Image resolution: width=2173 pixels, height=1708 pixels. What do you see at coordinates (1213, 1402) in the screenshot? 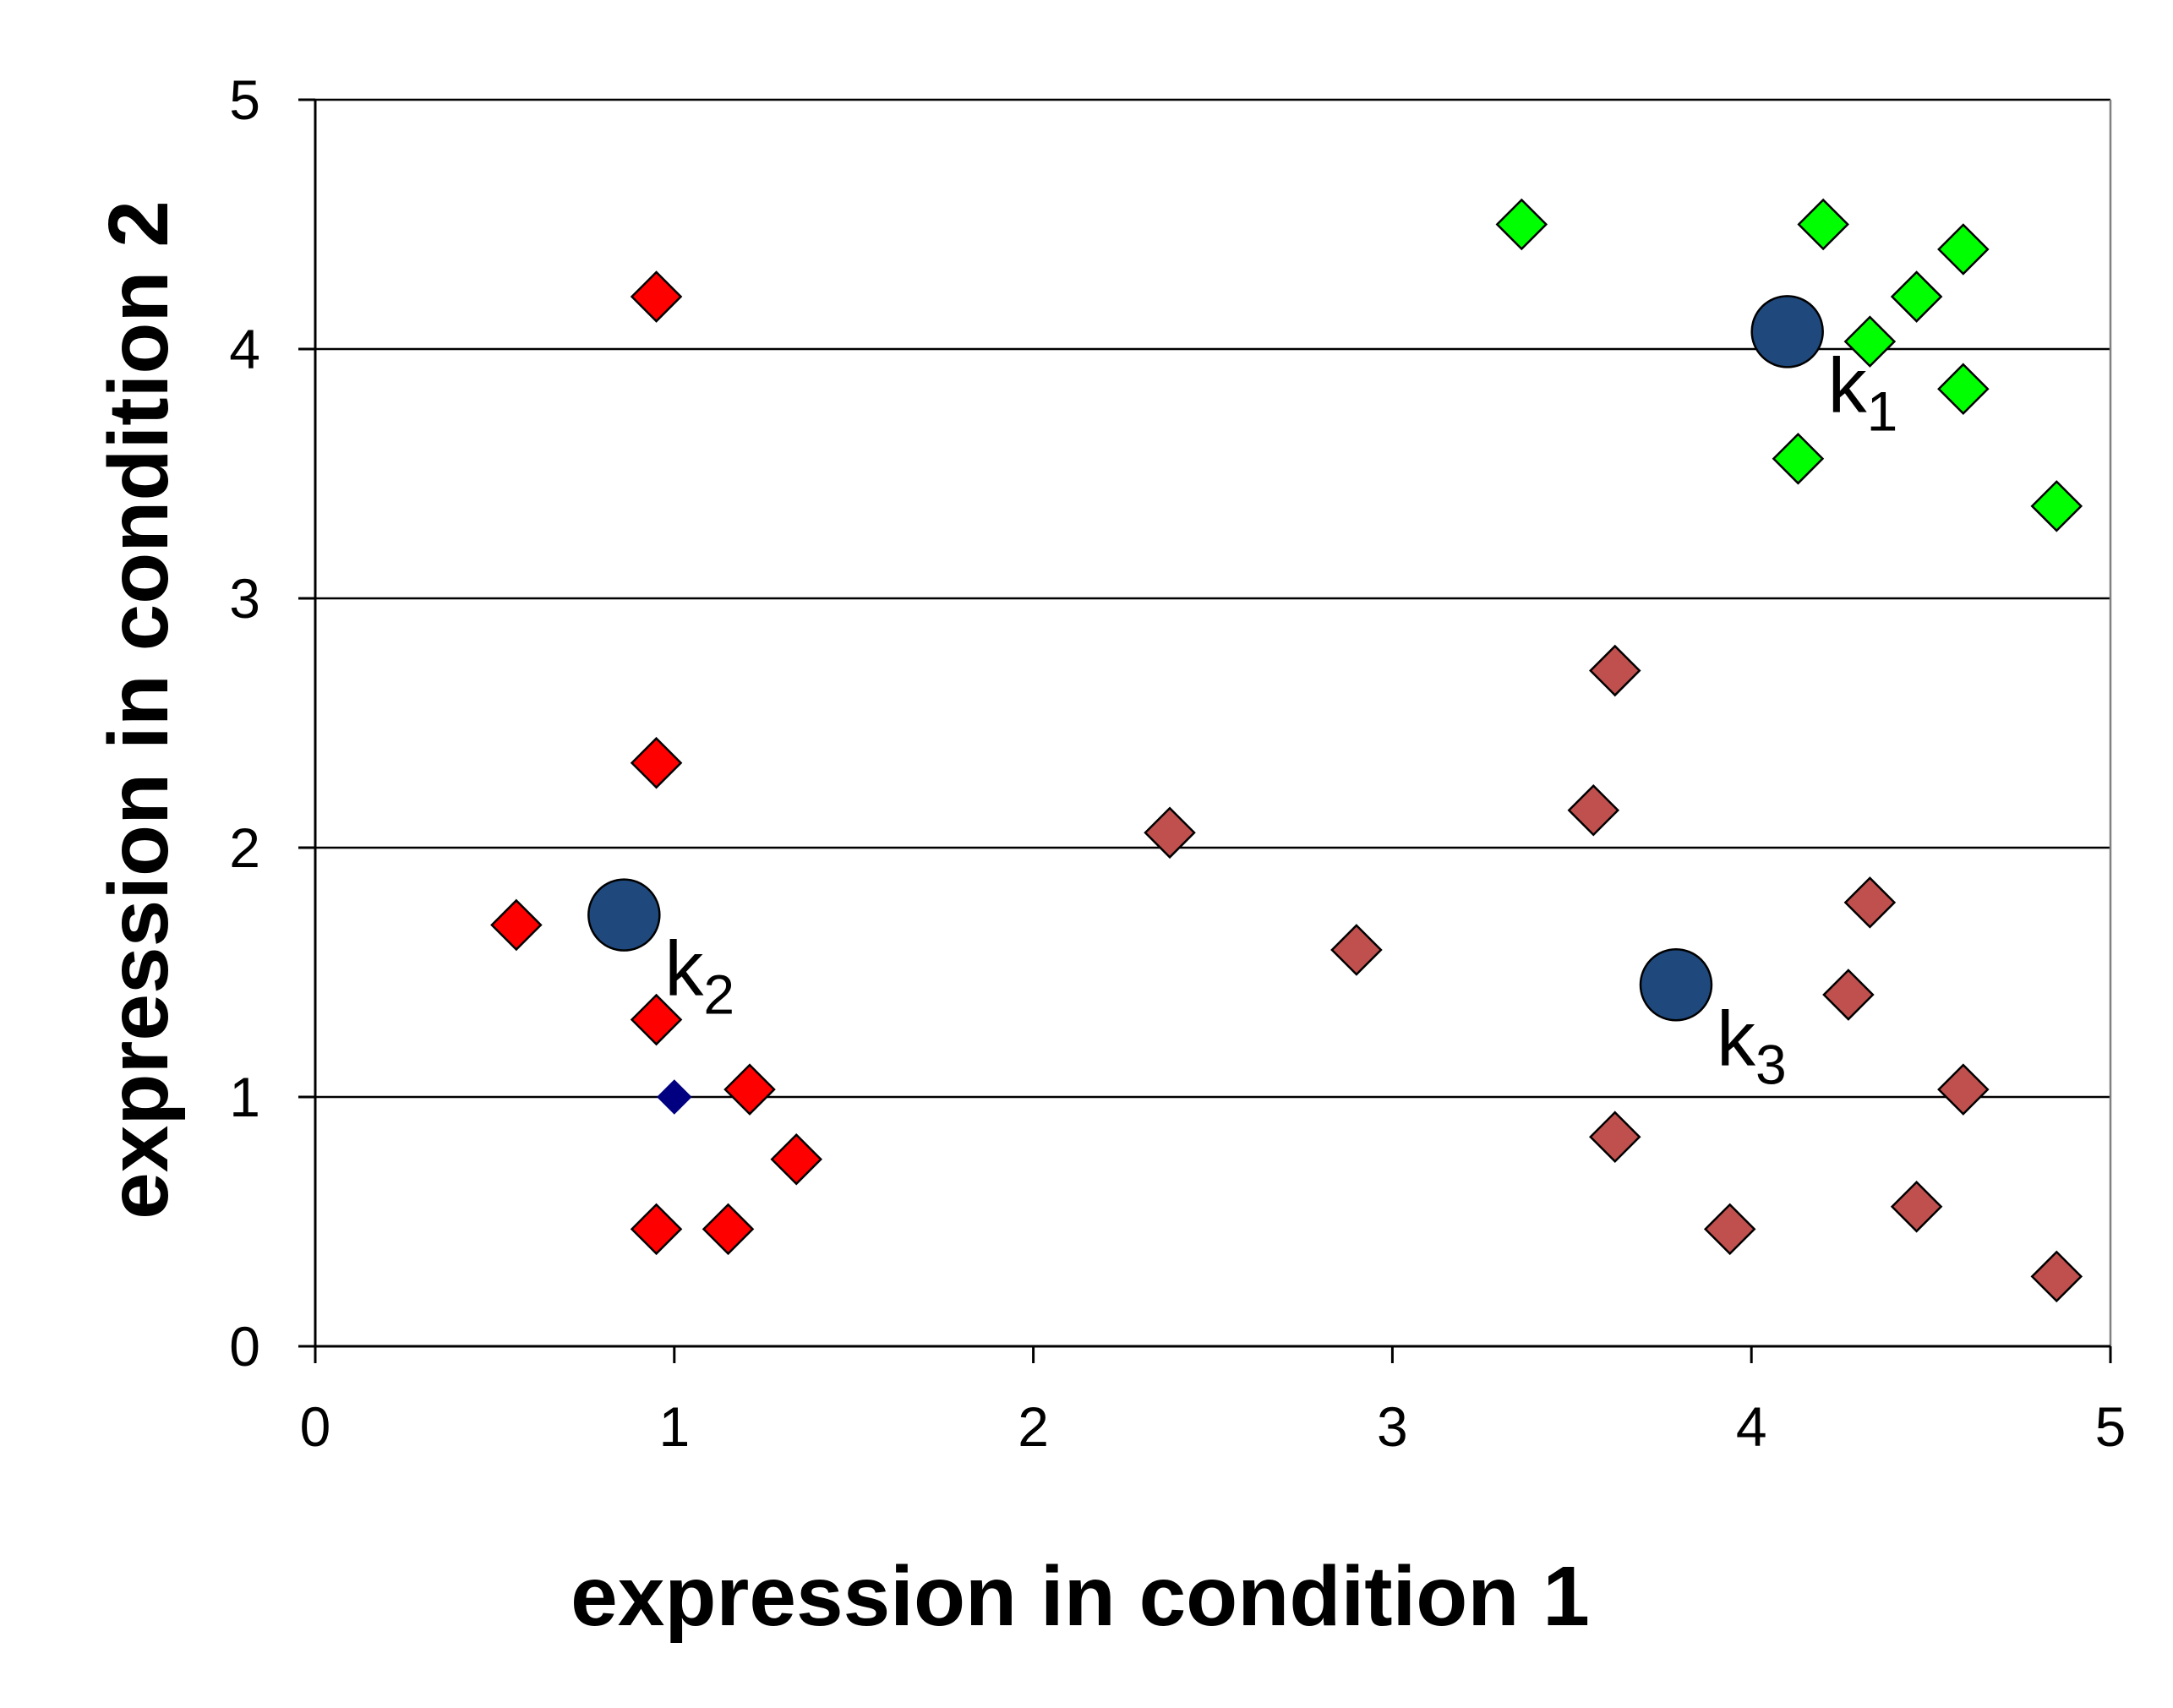
I see `x-axis-ticks: 0 1 2 3 4 5` at bounding box center [1213, 1402].